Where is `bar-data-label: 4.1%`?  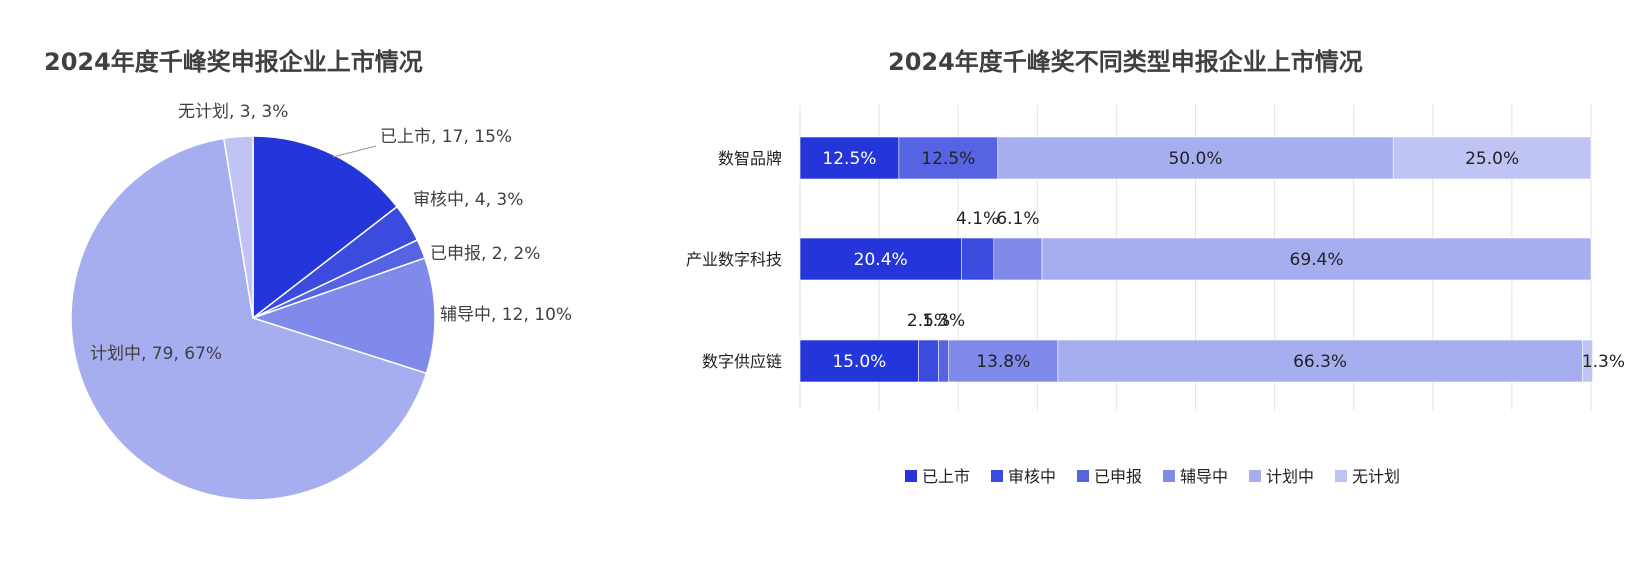
bar-data-label: 4.1% is located at coordinates (977, 219).